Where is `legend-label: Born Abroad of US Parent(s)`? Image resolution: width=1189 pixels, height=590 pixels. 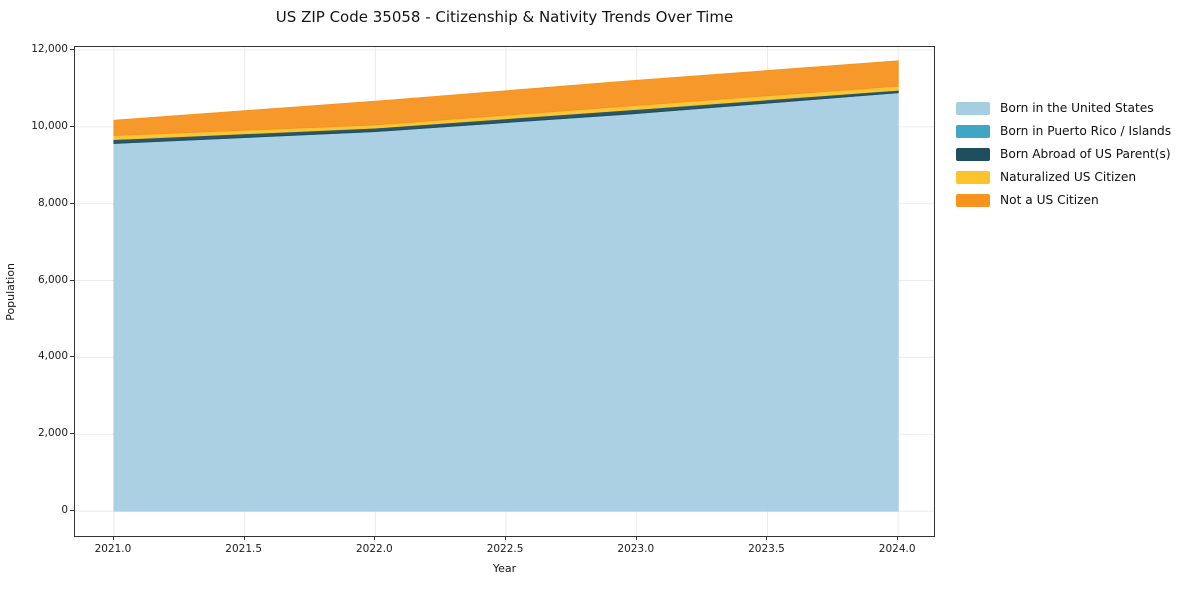
legend-label: Born Abroad of US Parent(s) is located at coordinates (1085, 154).